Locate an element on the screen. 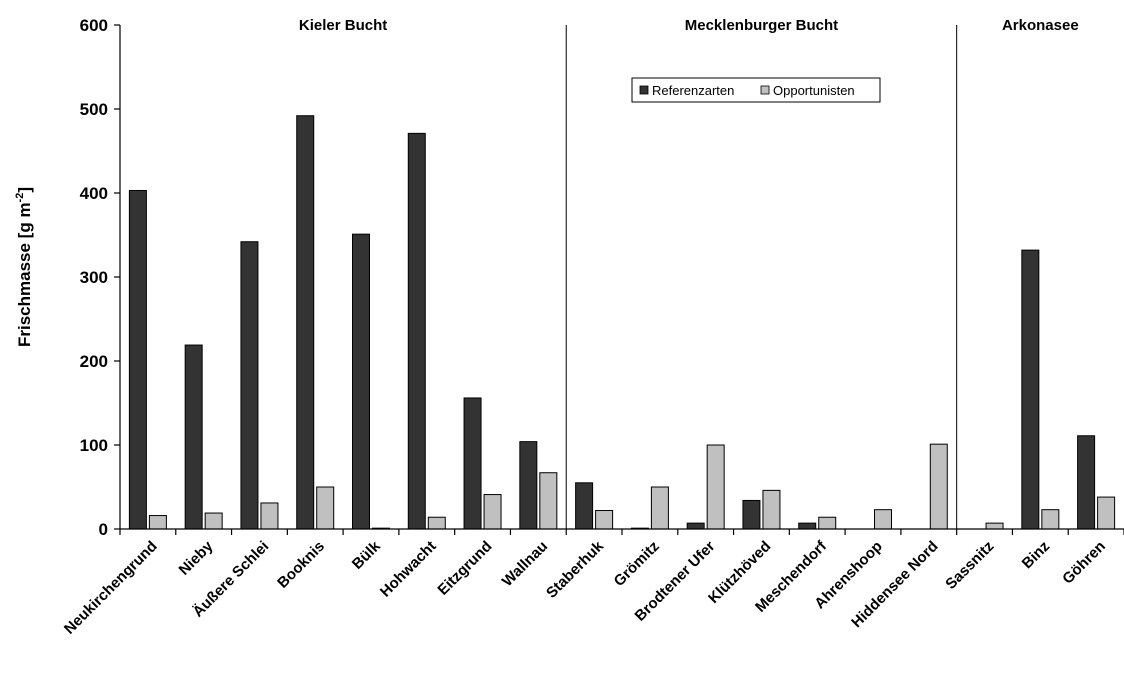 The image size is (1124, 680). bar-opportunisten-wallnau is located at coordinates (548, 501).